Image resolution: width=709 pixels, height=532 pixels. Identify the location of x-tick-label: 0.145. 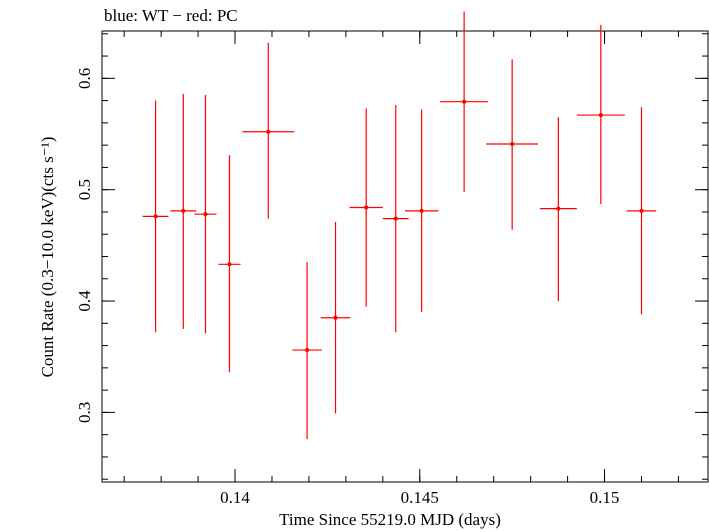
(420, 497).